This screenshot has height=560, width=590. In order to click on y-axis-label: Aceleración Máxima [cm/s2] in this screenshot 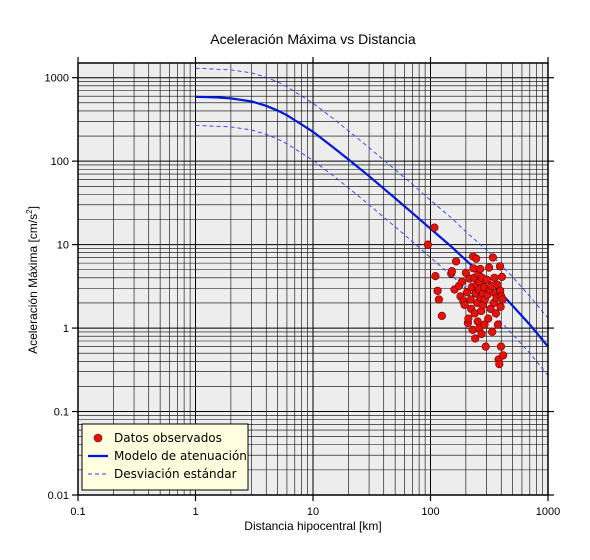, I will do `click(32, 280)`.